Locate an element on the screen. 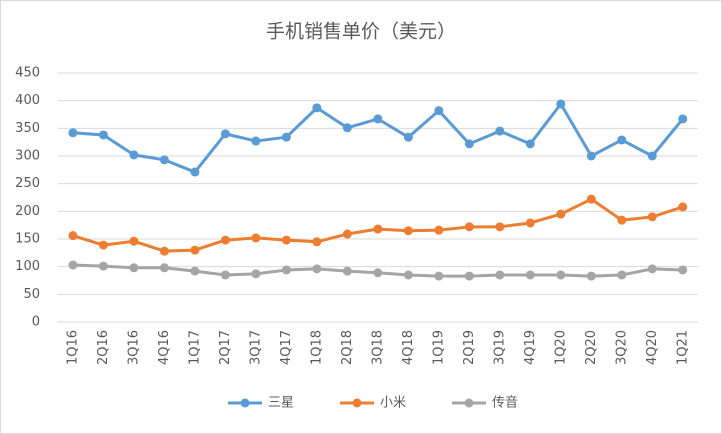 The height and width of the screenshot is (434, 722). y-tick-label: 50 is located at coordinates (31, 294).